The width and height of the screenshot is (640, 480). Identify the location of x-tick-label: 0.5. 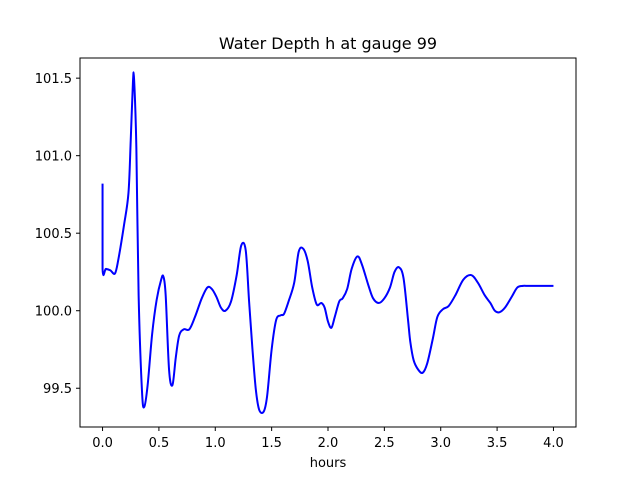
(159, 443).